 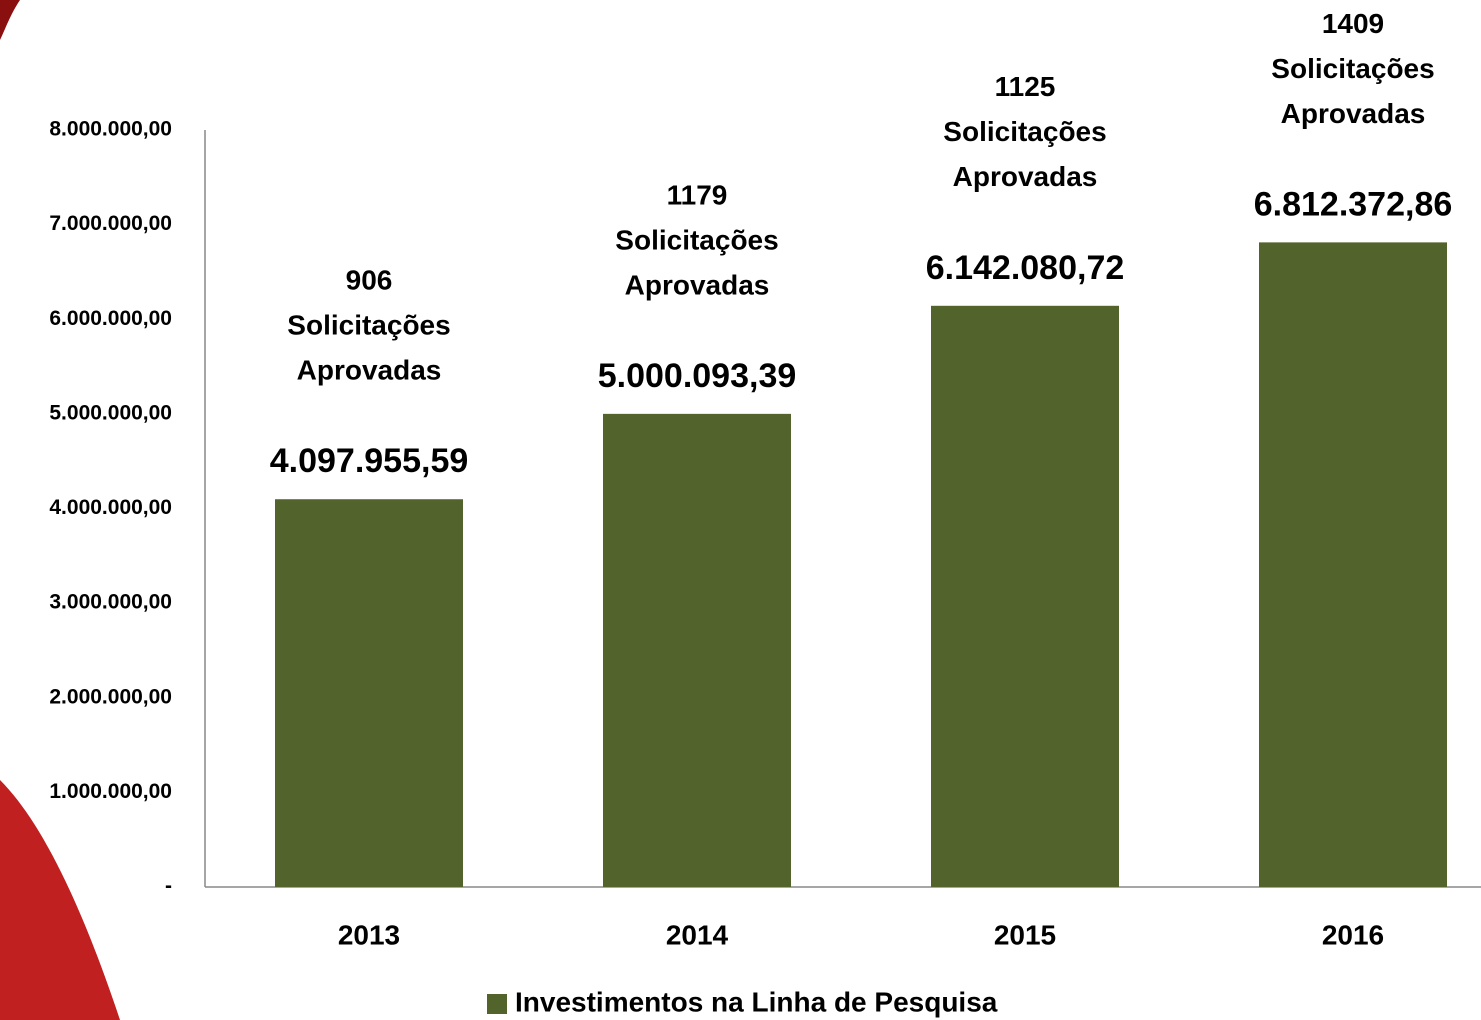 What do you see at coordinates (1025, 934) in the screenshot?
I see `x-tick-label: 2015` at bounding box center [1025, 934].